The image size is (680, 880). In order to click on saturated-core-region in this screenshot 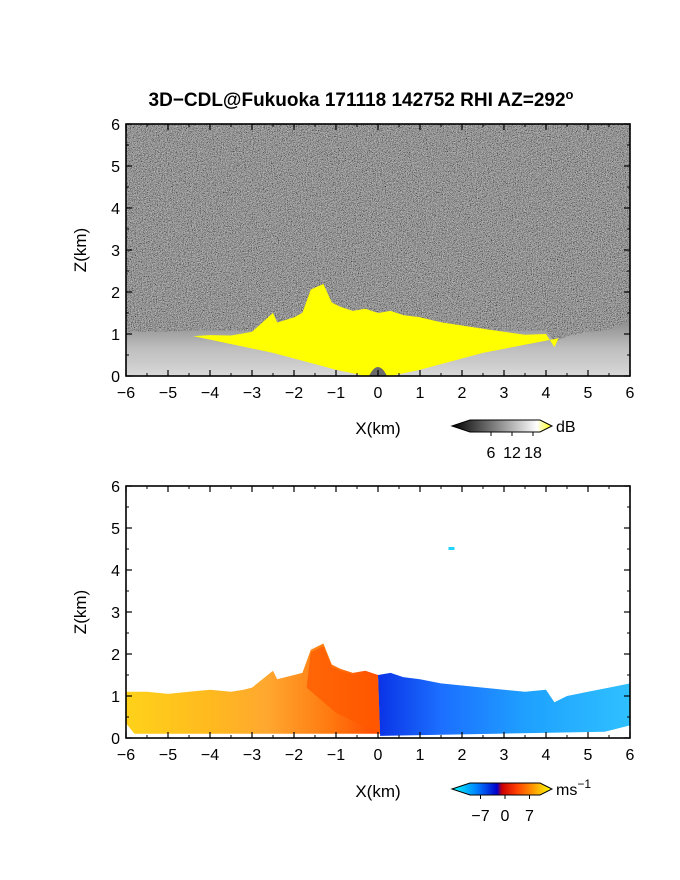, I will do `click(376, 330)`.